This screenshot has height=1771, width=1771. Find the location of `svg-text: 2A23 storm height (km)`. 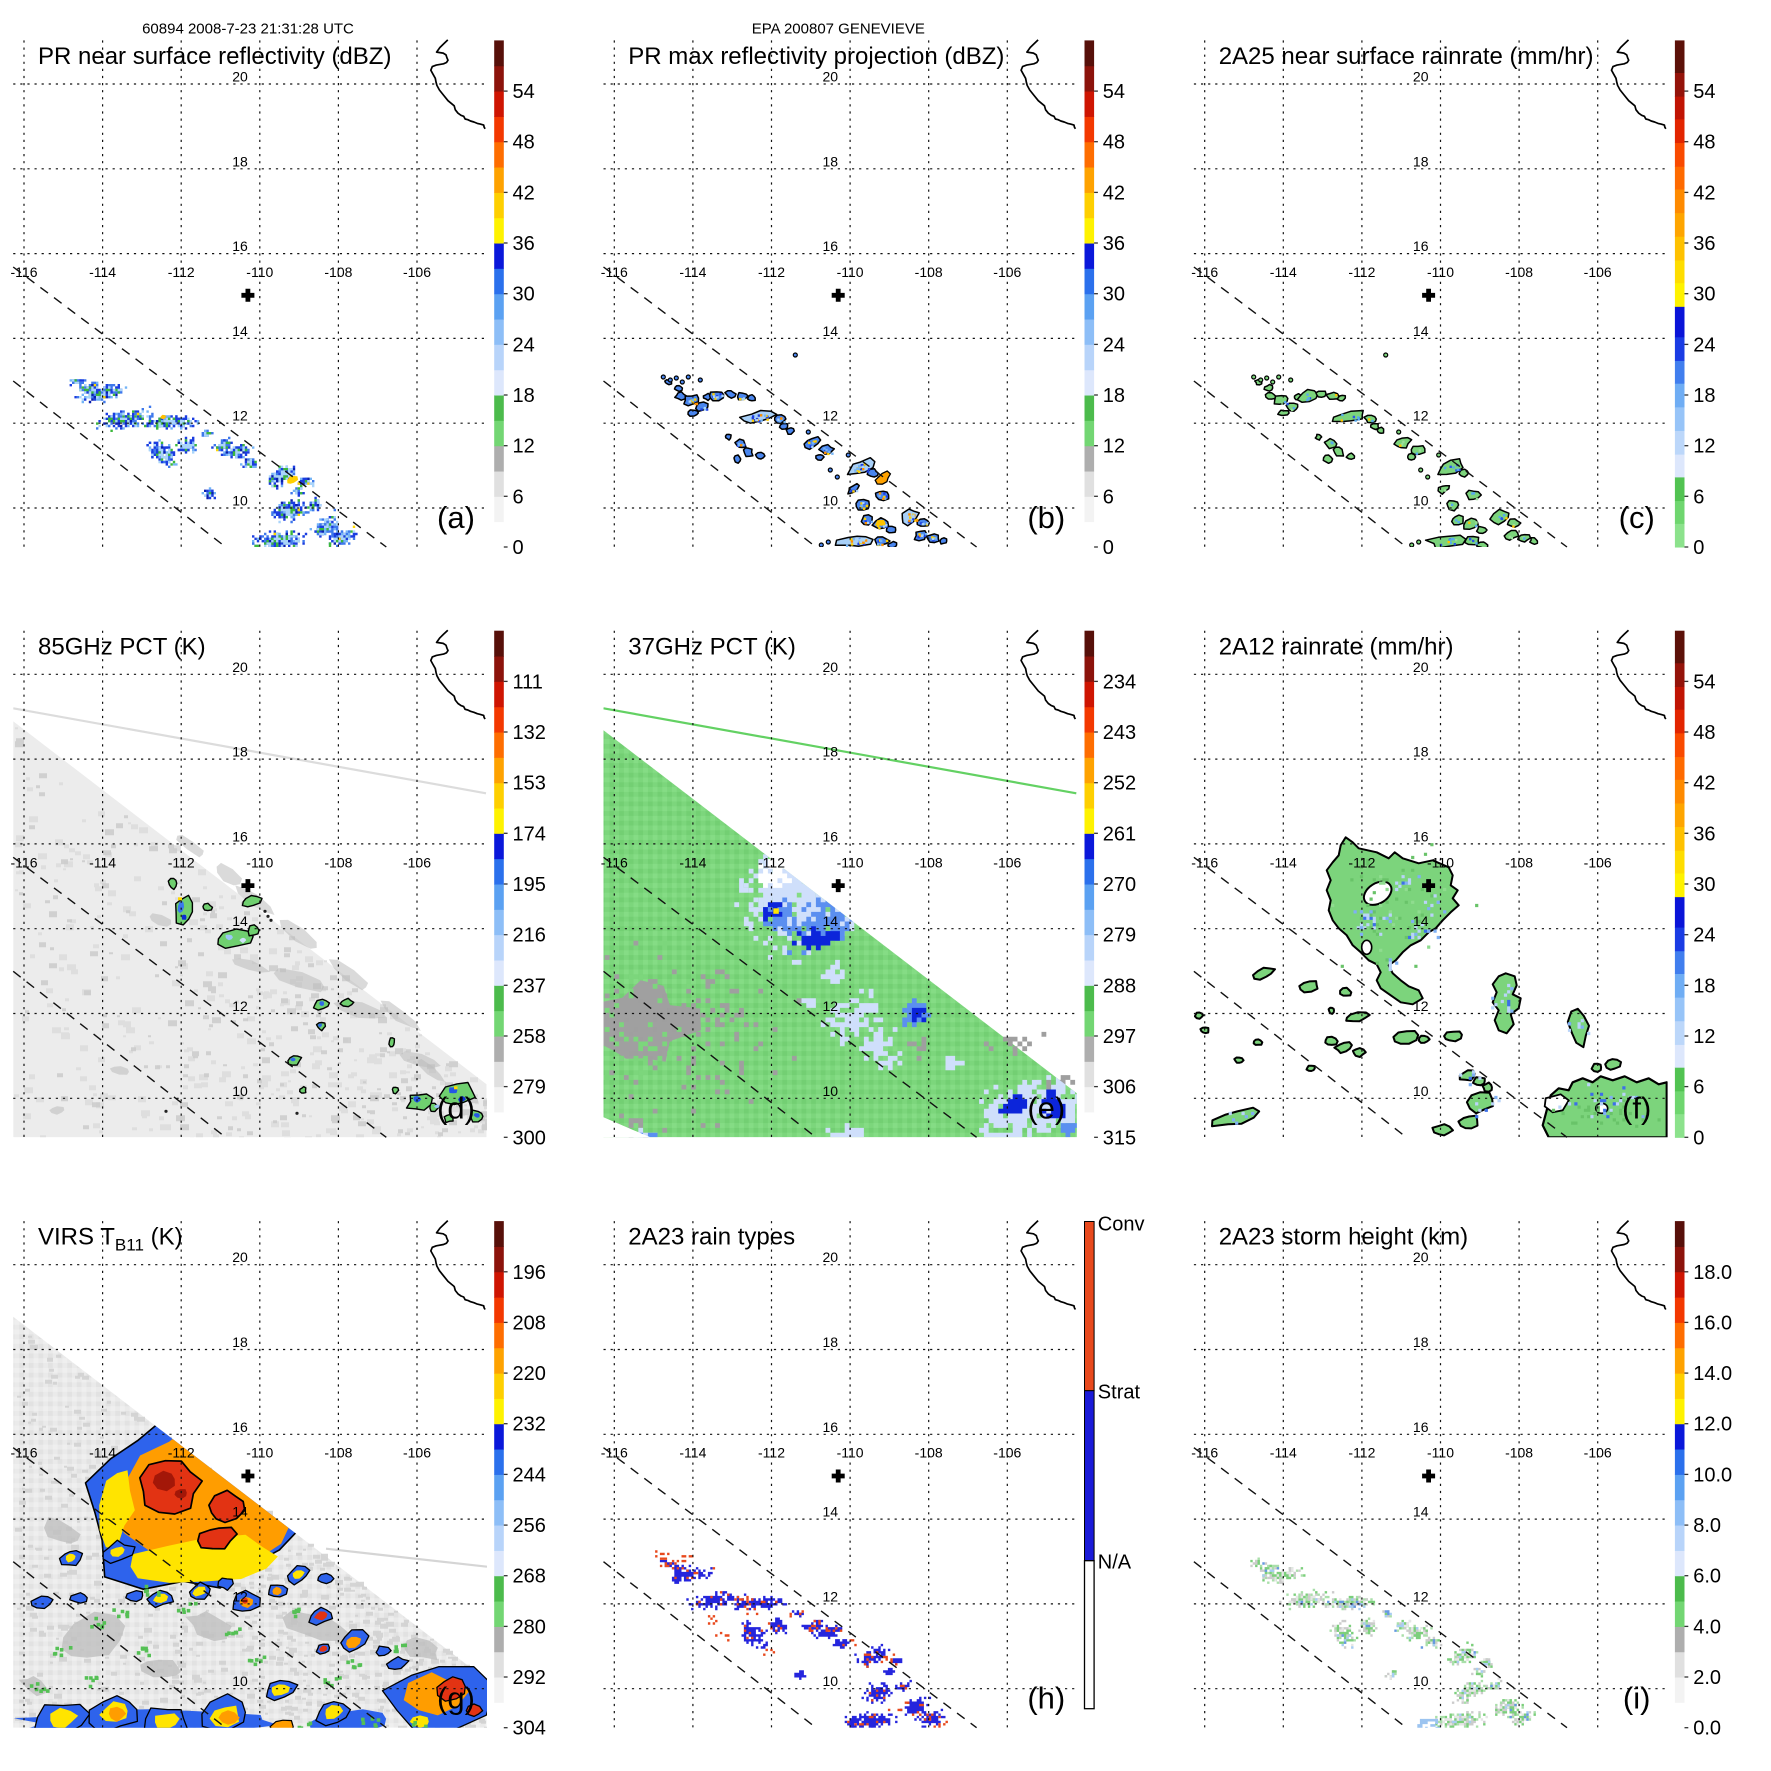

svg-text: 2A23 storm height (km) is located at coordinates (1343, 1237).